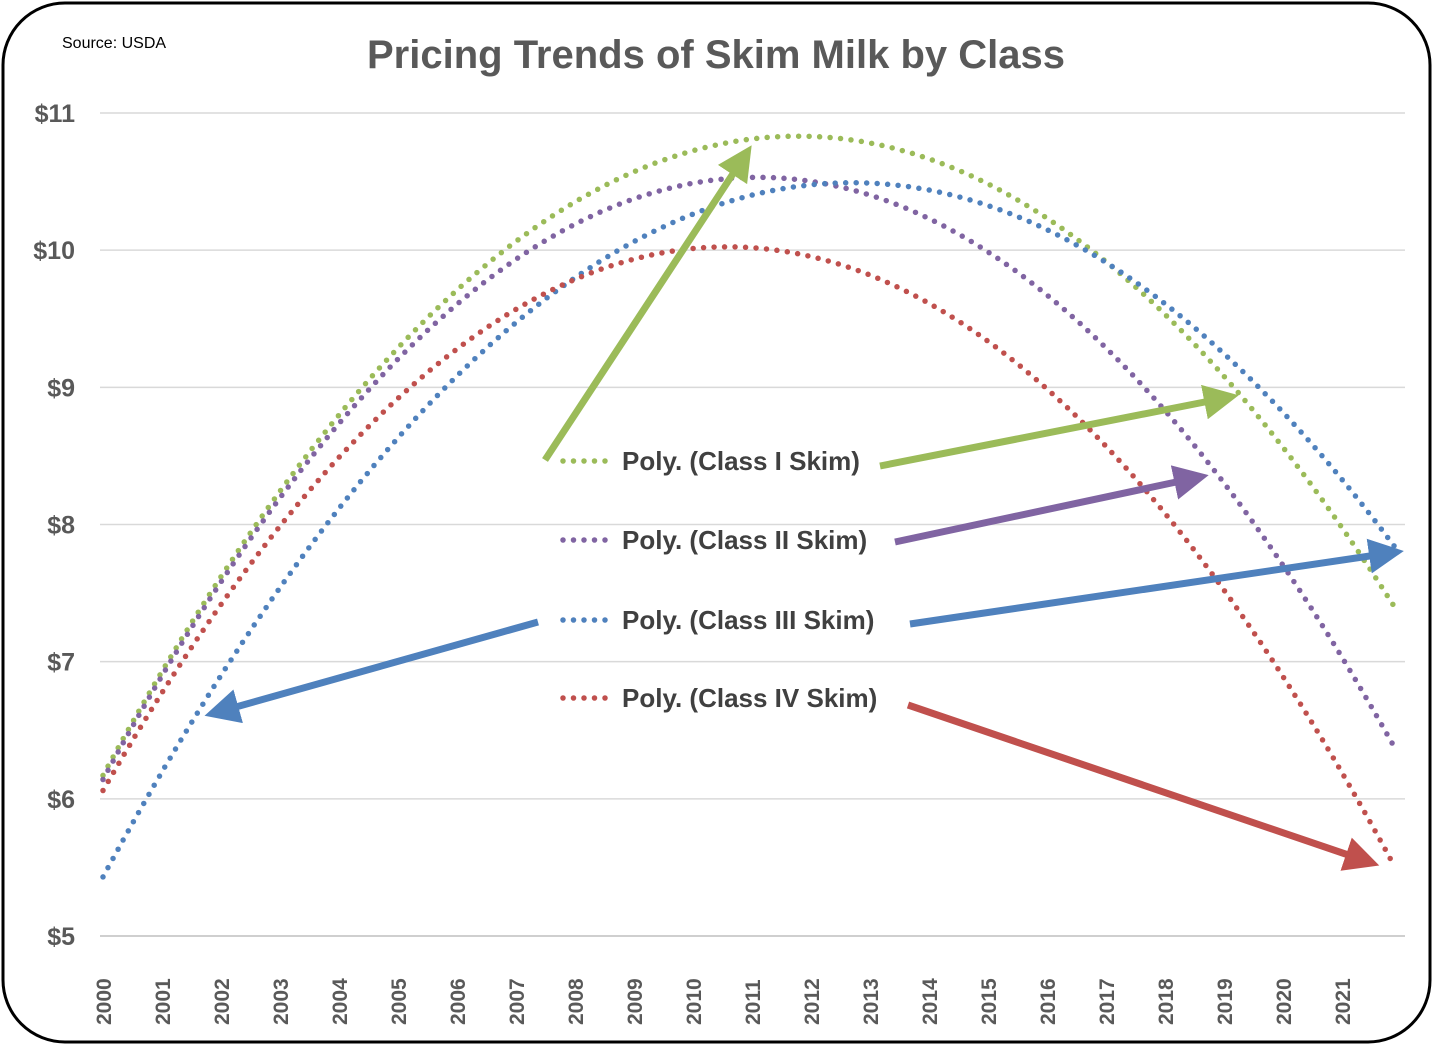  I want to click on x-tick-label: 2012, so click(812, 1001).